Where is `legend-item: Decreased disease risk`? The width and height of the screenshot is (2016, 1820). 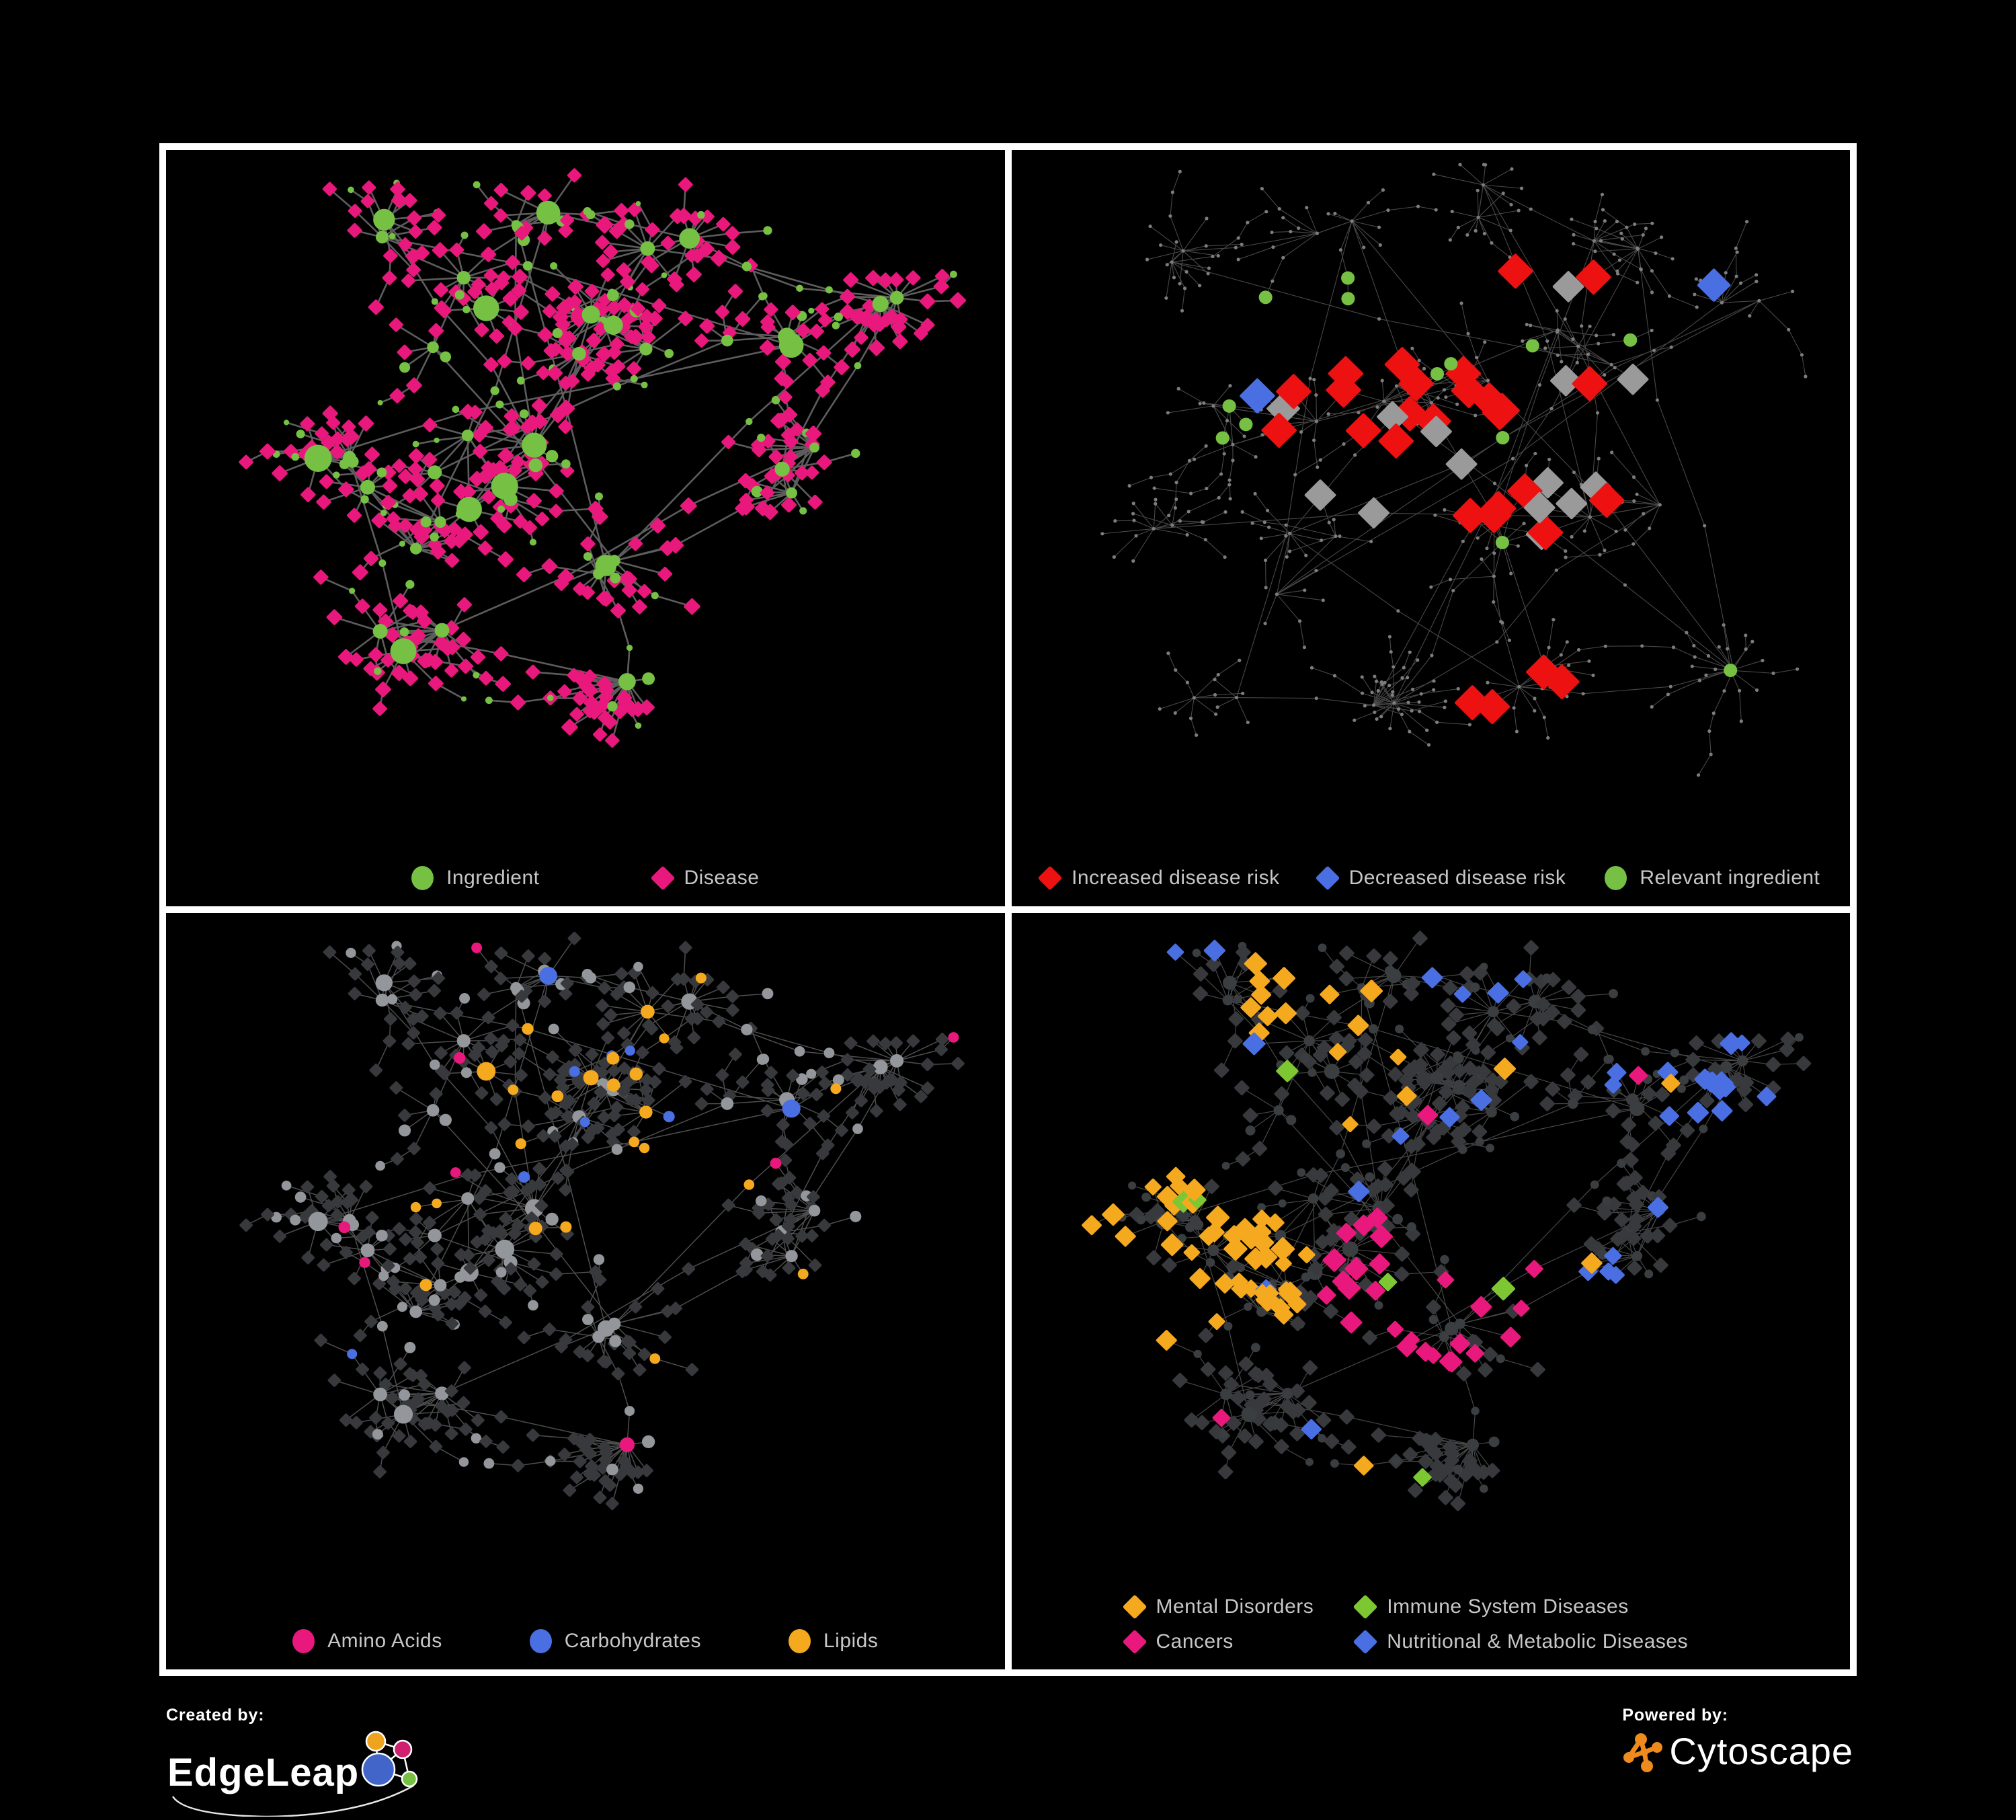 legend-item: Decreased disease risk is located at coordinates (1440, 878).